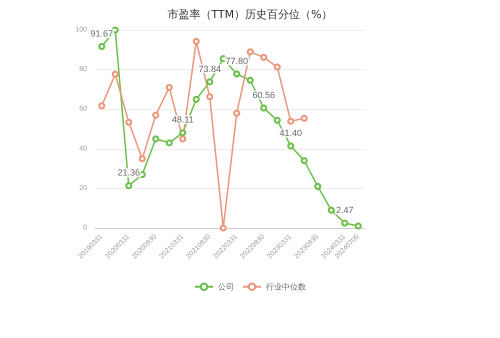 This screenshot has width=500, height=338. What do you see at coordinates (250, 14) in the screenshot?
I see `chart-title: 市盈率（TTM）历史百分位（%）` at bounding box center [250, 14].